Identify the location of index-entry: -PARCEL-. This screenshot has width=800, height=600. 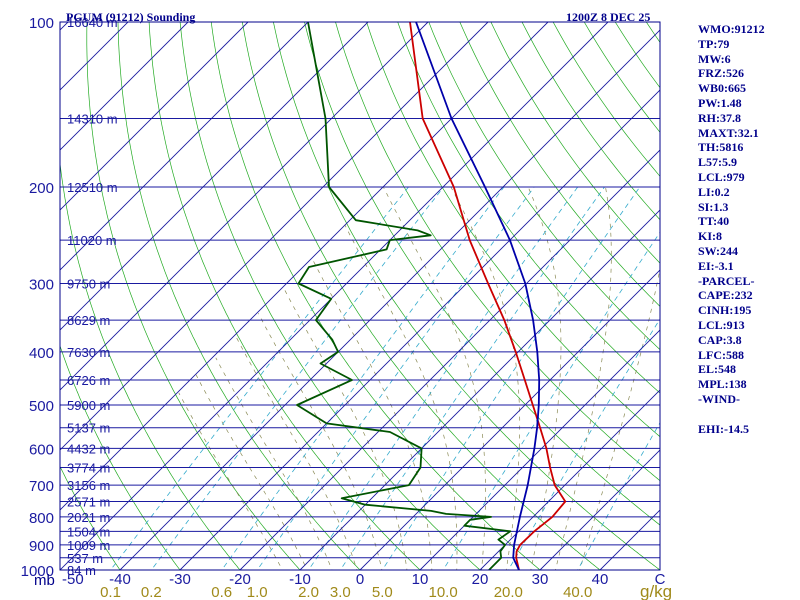
(726, 280).